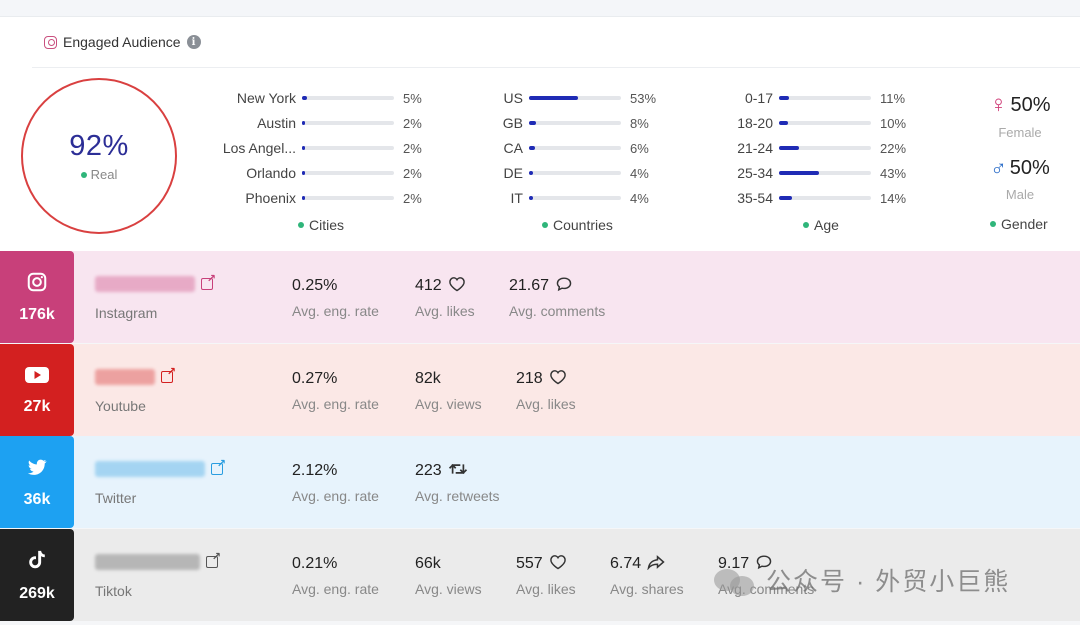 This screenshot has width=1080, height=625. Describe the element at coordinates (126, 313) in the screenshot. I see `instagram-platform-name: Instagram` at that location.